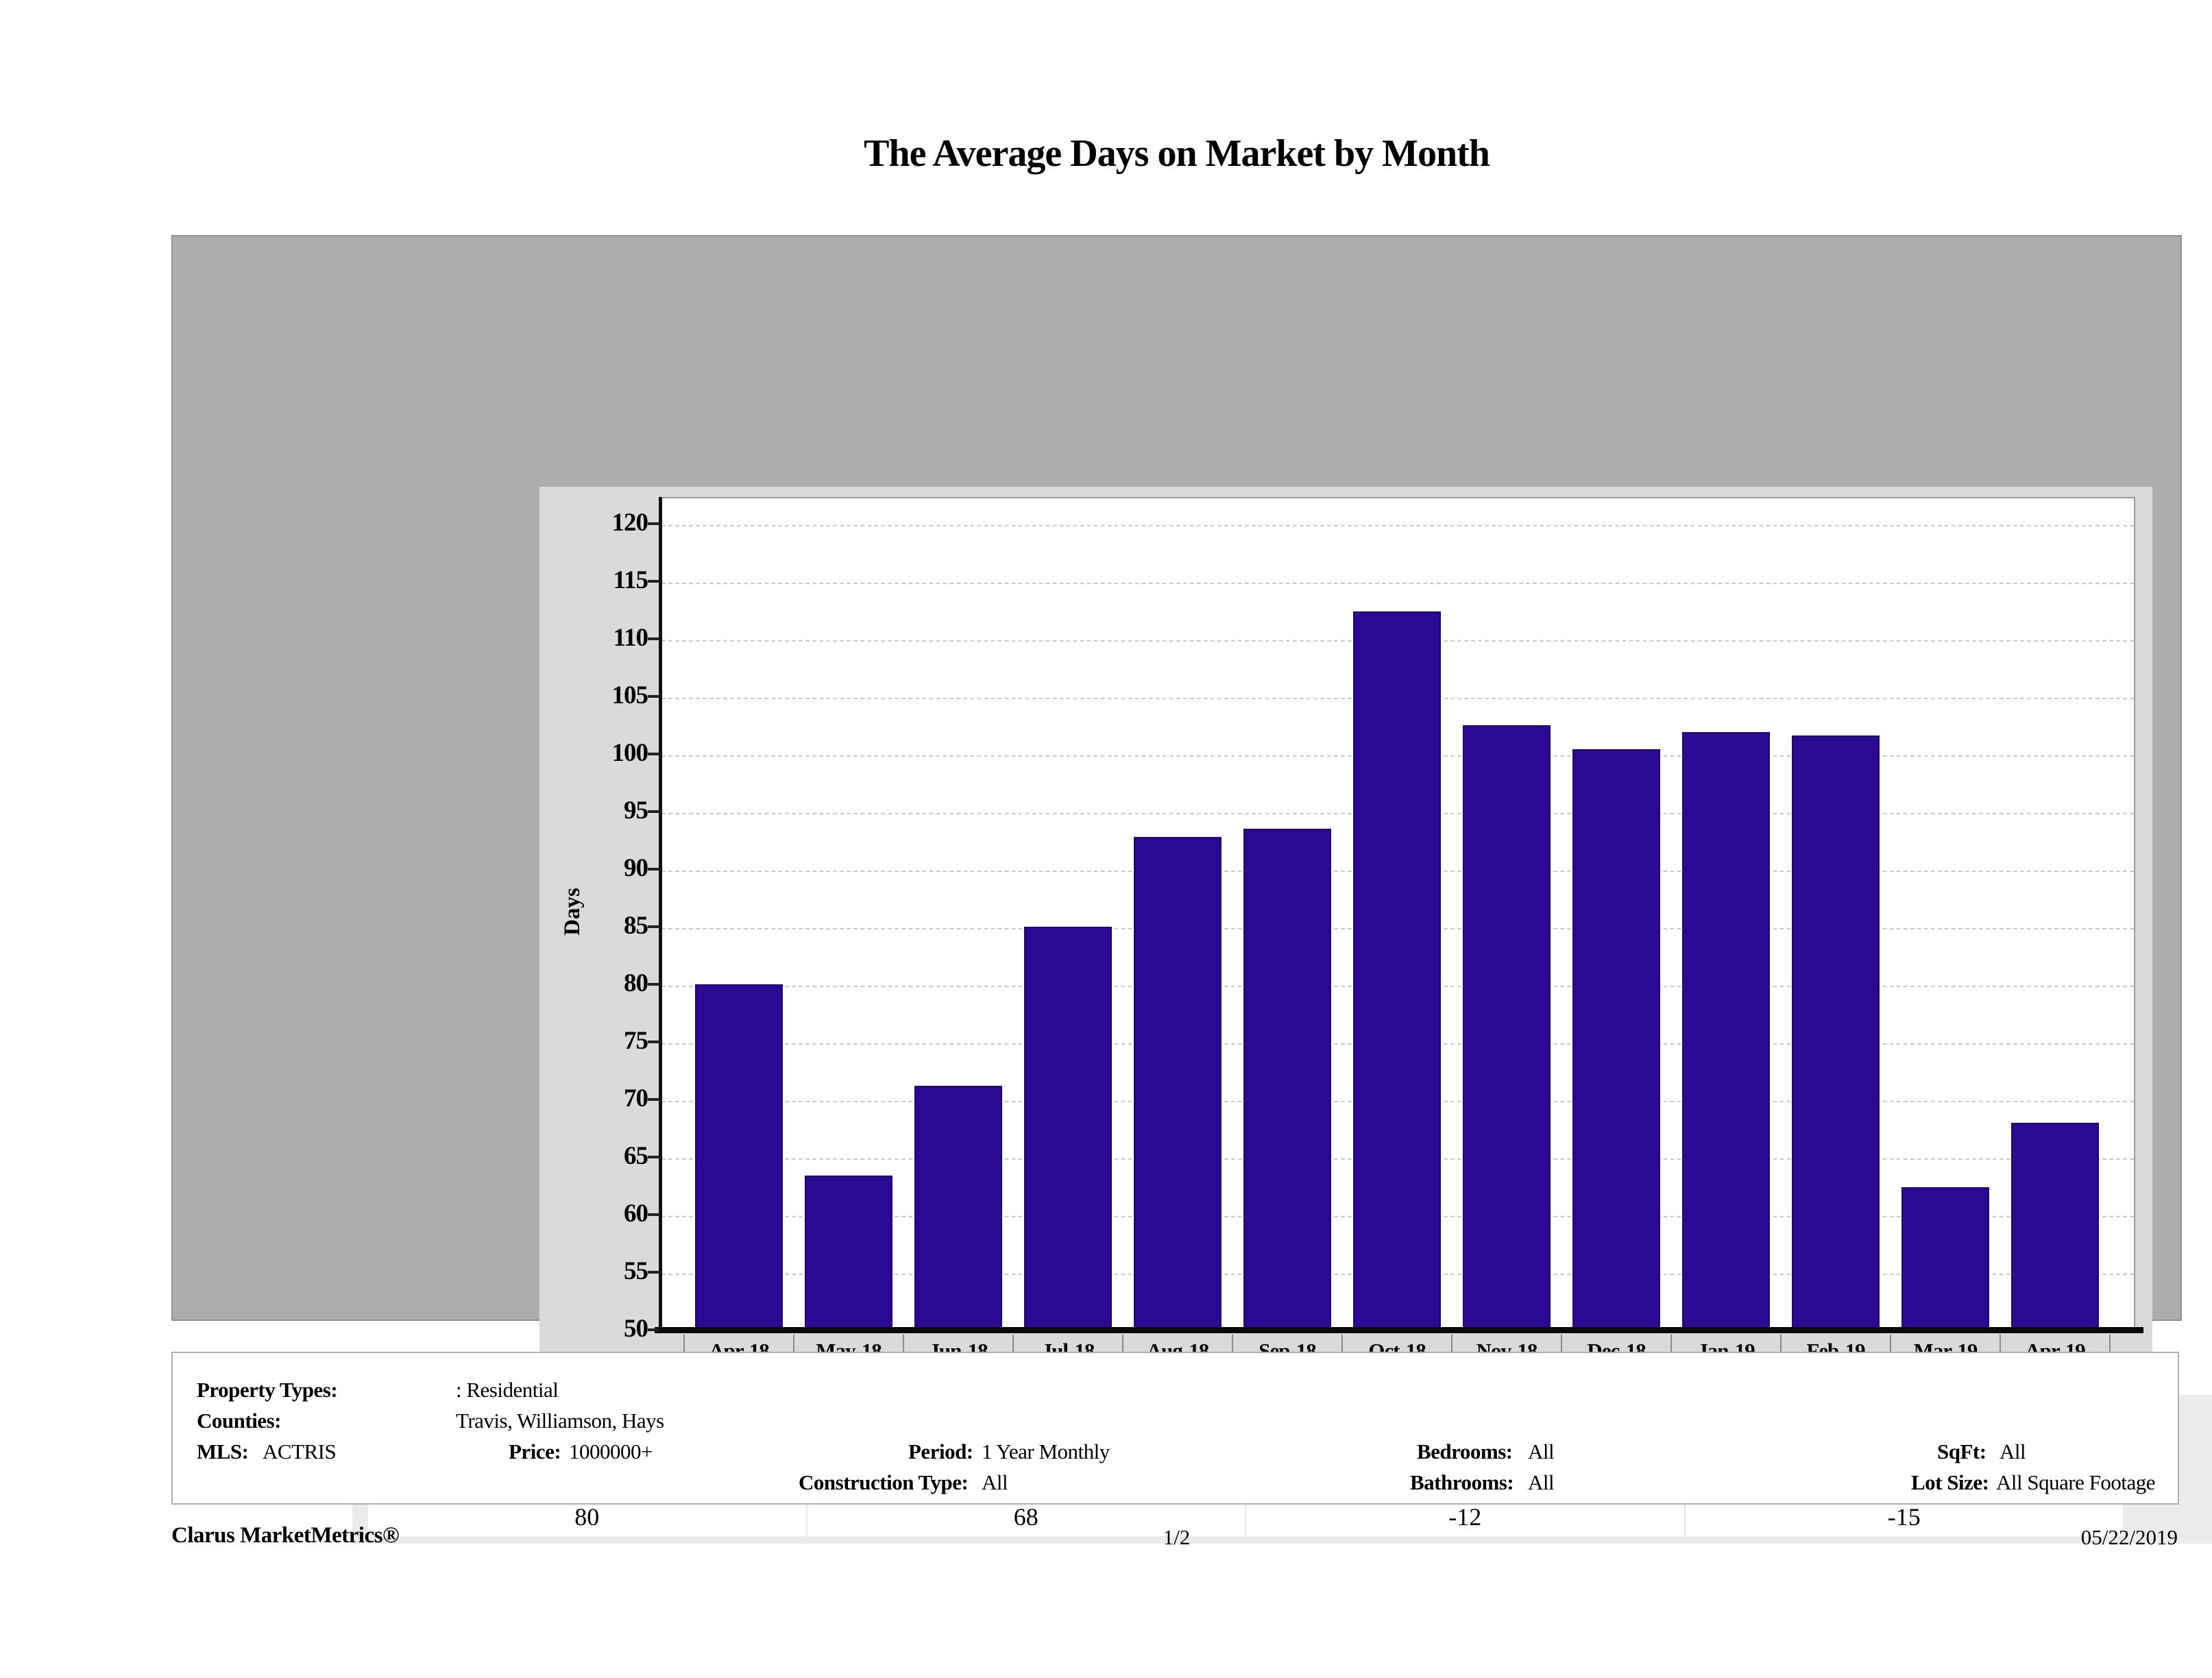 The width and height of the screenshot is (2212, 1678). Describe the element at coordinates (630, 753) in the screenshot. I see `y-tick-label-100: 100` at that location.